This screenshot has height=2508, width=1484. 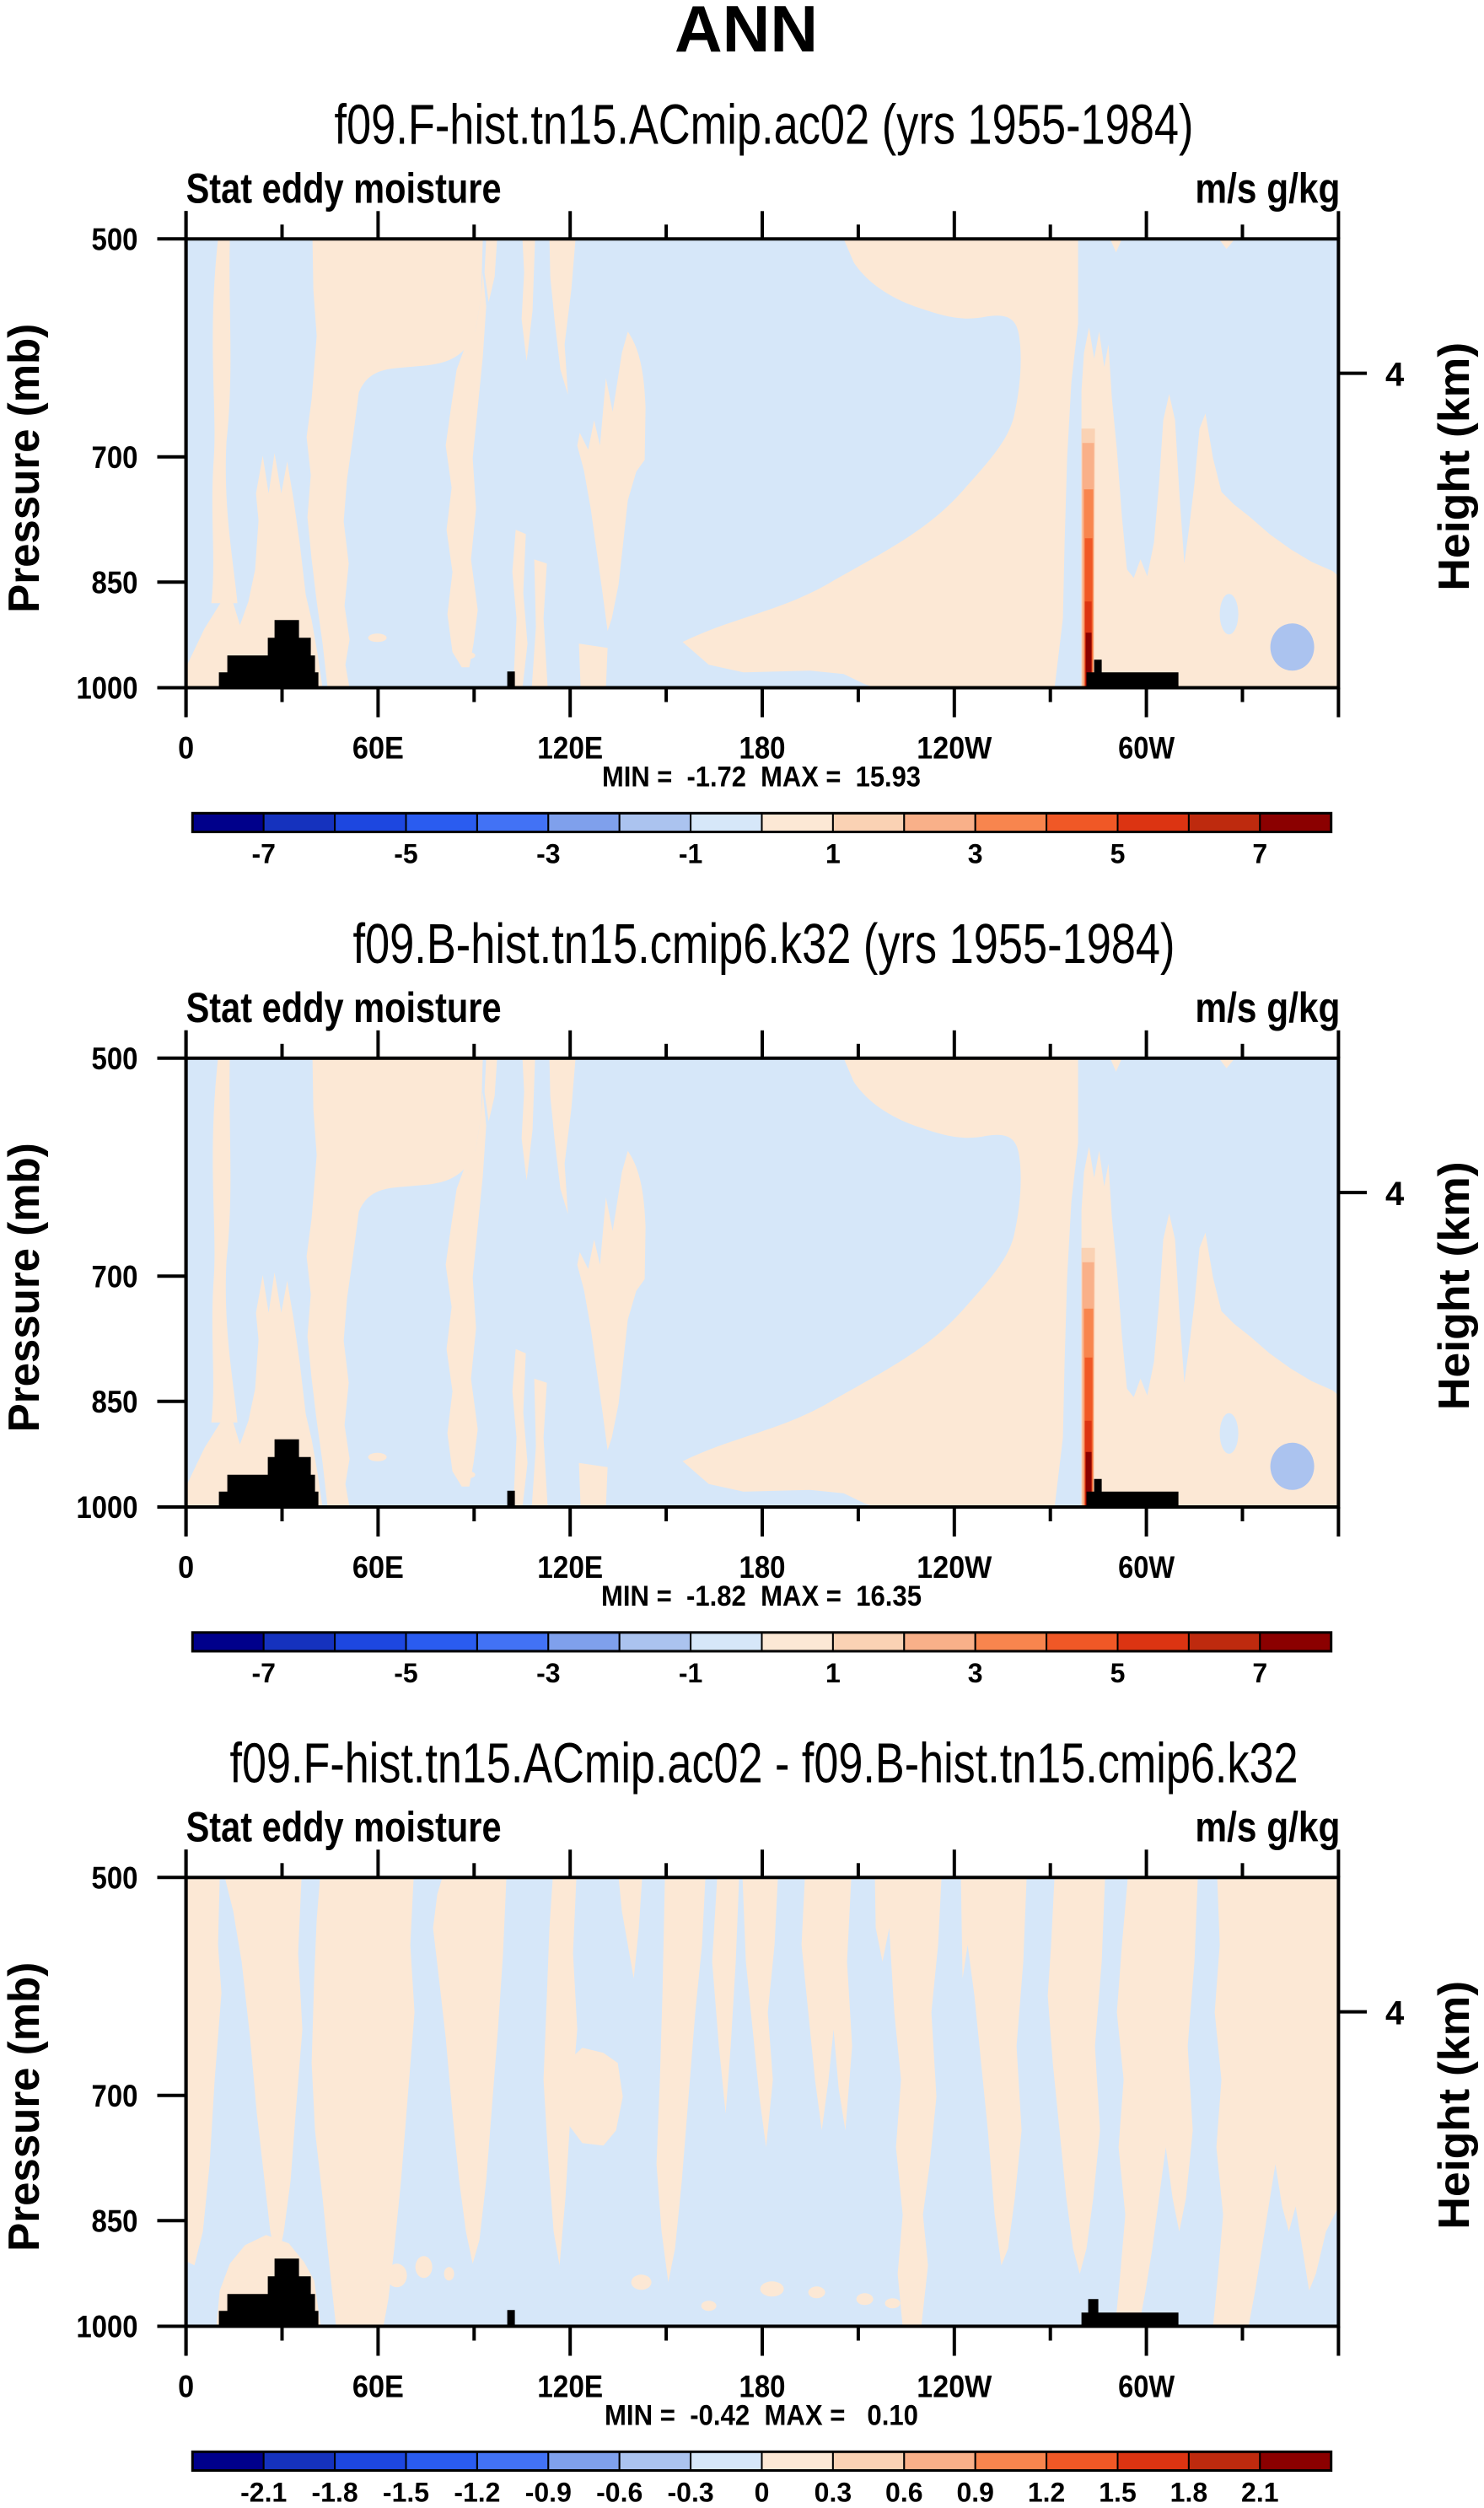 I want to click on svg-text: MIN = -0.42 MAX = 0.10, so click(x=761, y=2415).